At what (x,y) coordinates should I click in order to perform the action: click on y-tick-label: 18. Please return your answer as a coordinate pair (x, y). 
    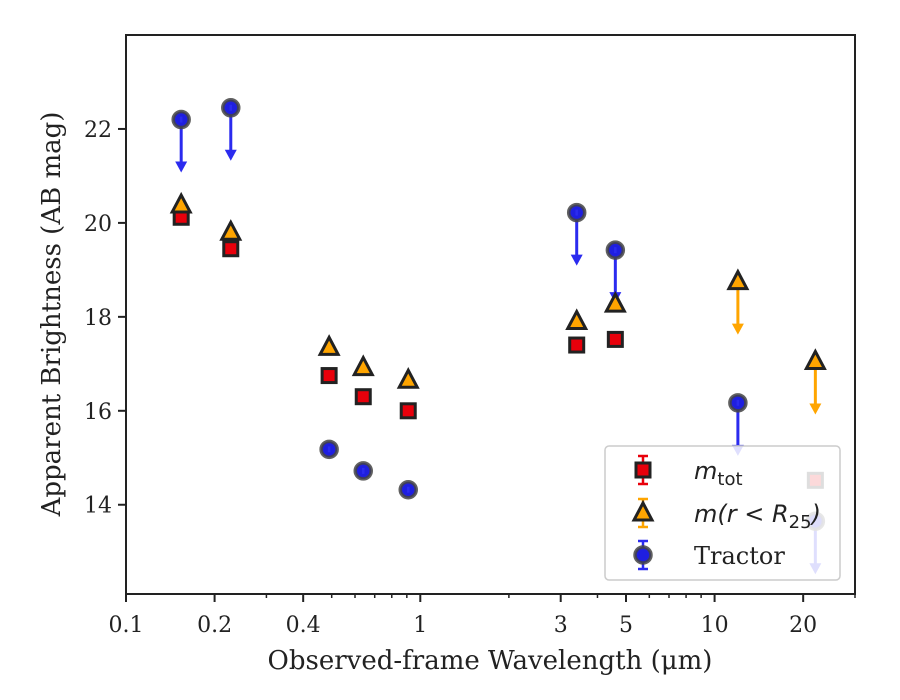
    Looking at the image, I should click on (98, 318).